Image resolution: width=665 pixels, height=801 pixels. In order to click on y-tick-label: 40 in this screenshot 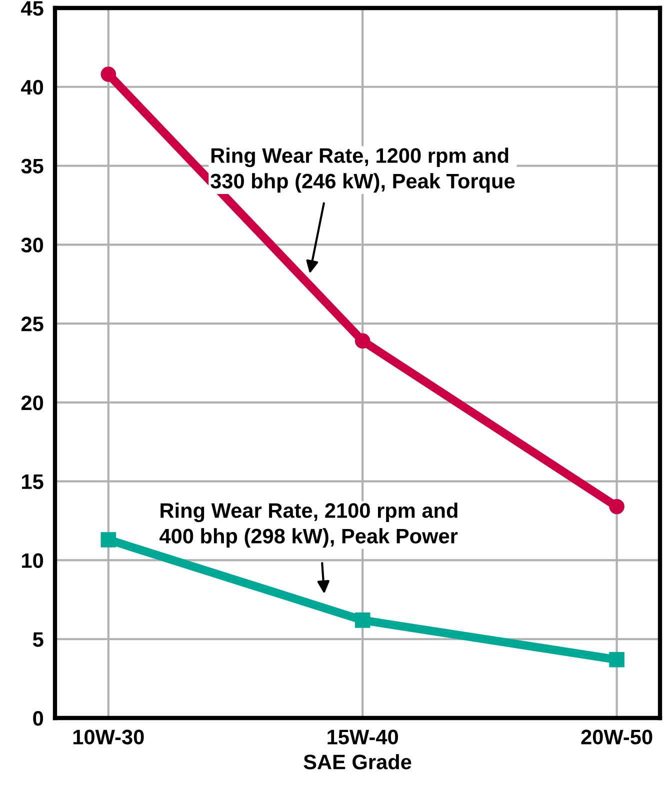, I will do `click(32, 87)`.